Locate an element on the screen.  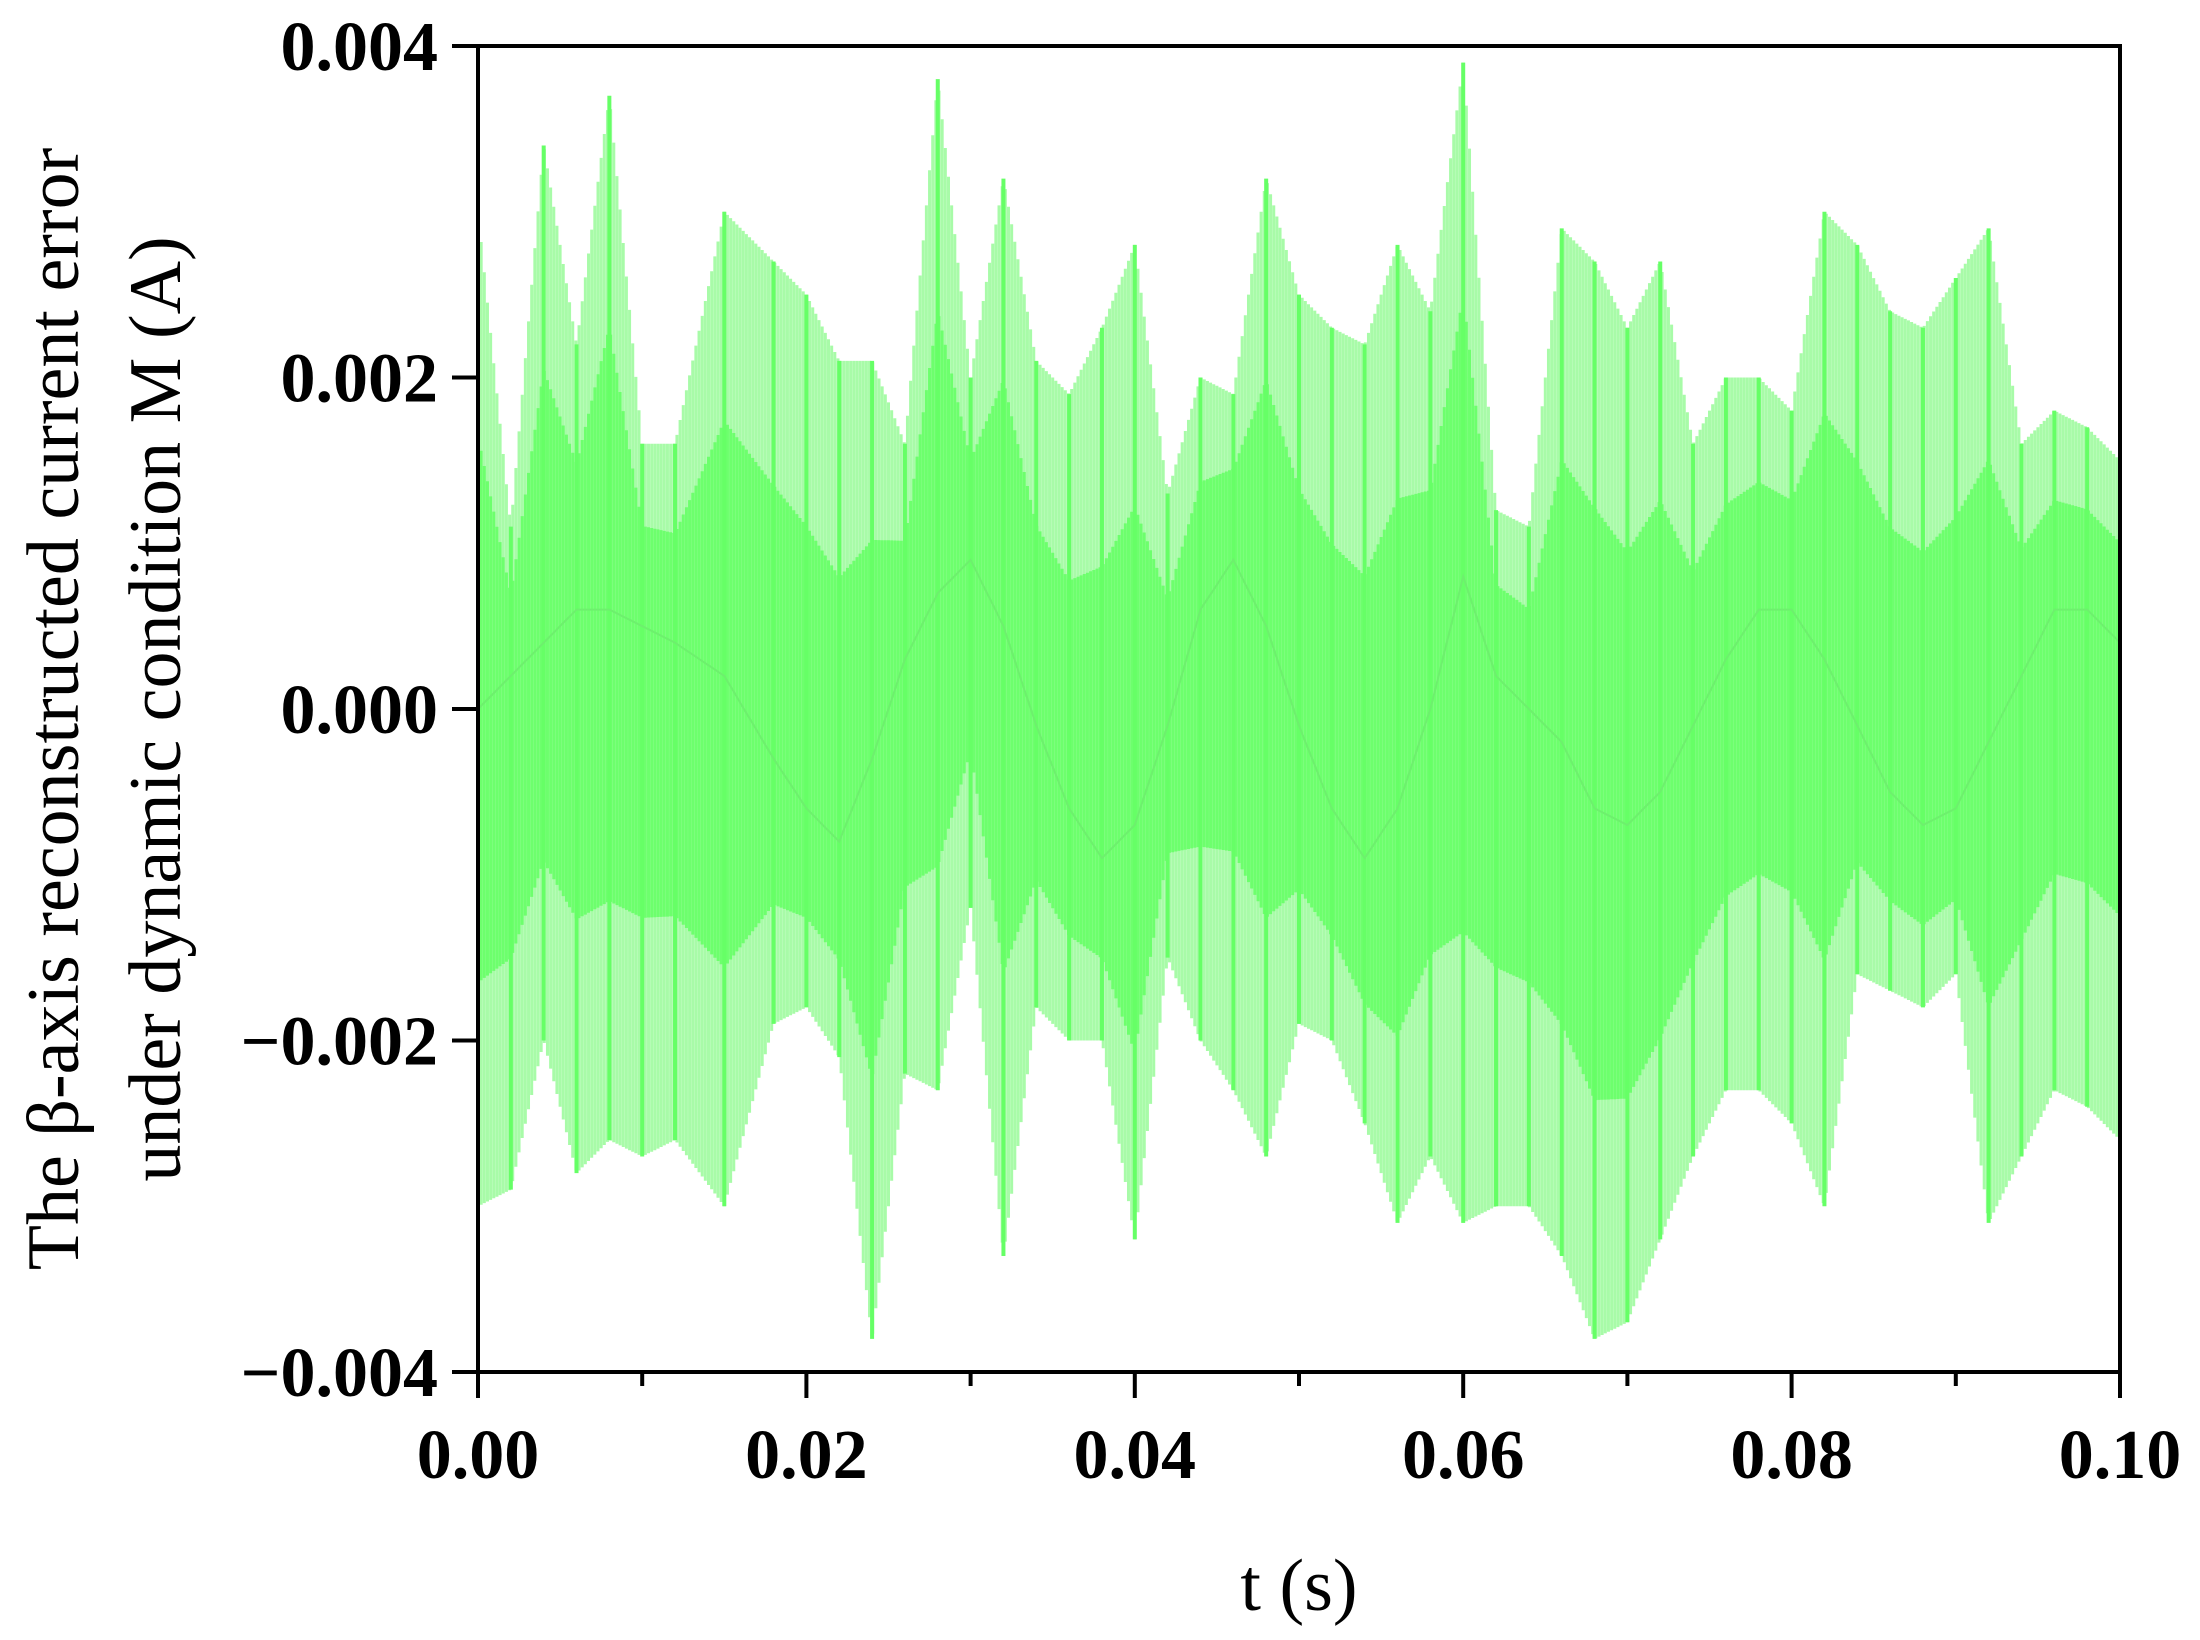
y-tick-label: 0.000 is located at coordinates (360, 710).